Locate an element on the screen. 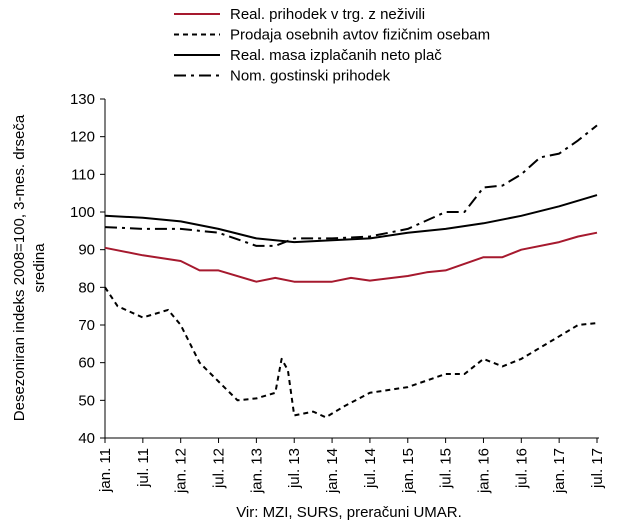 This screenshot has width=619, height=530. x-tick-label: jan. 14 is located at coordinates (332, 471).